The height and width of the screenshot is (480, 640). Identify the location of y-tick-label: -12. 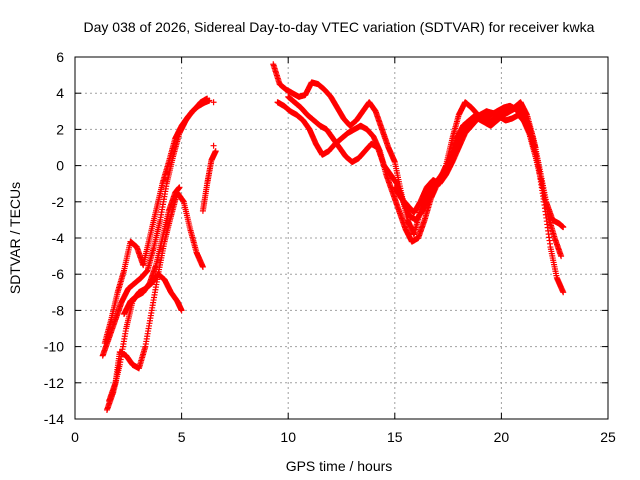
(54, 383).